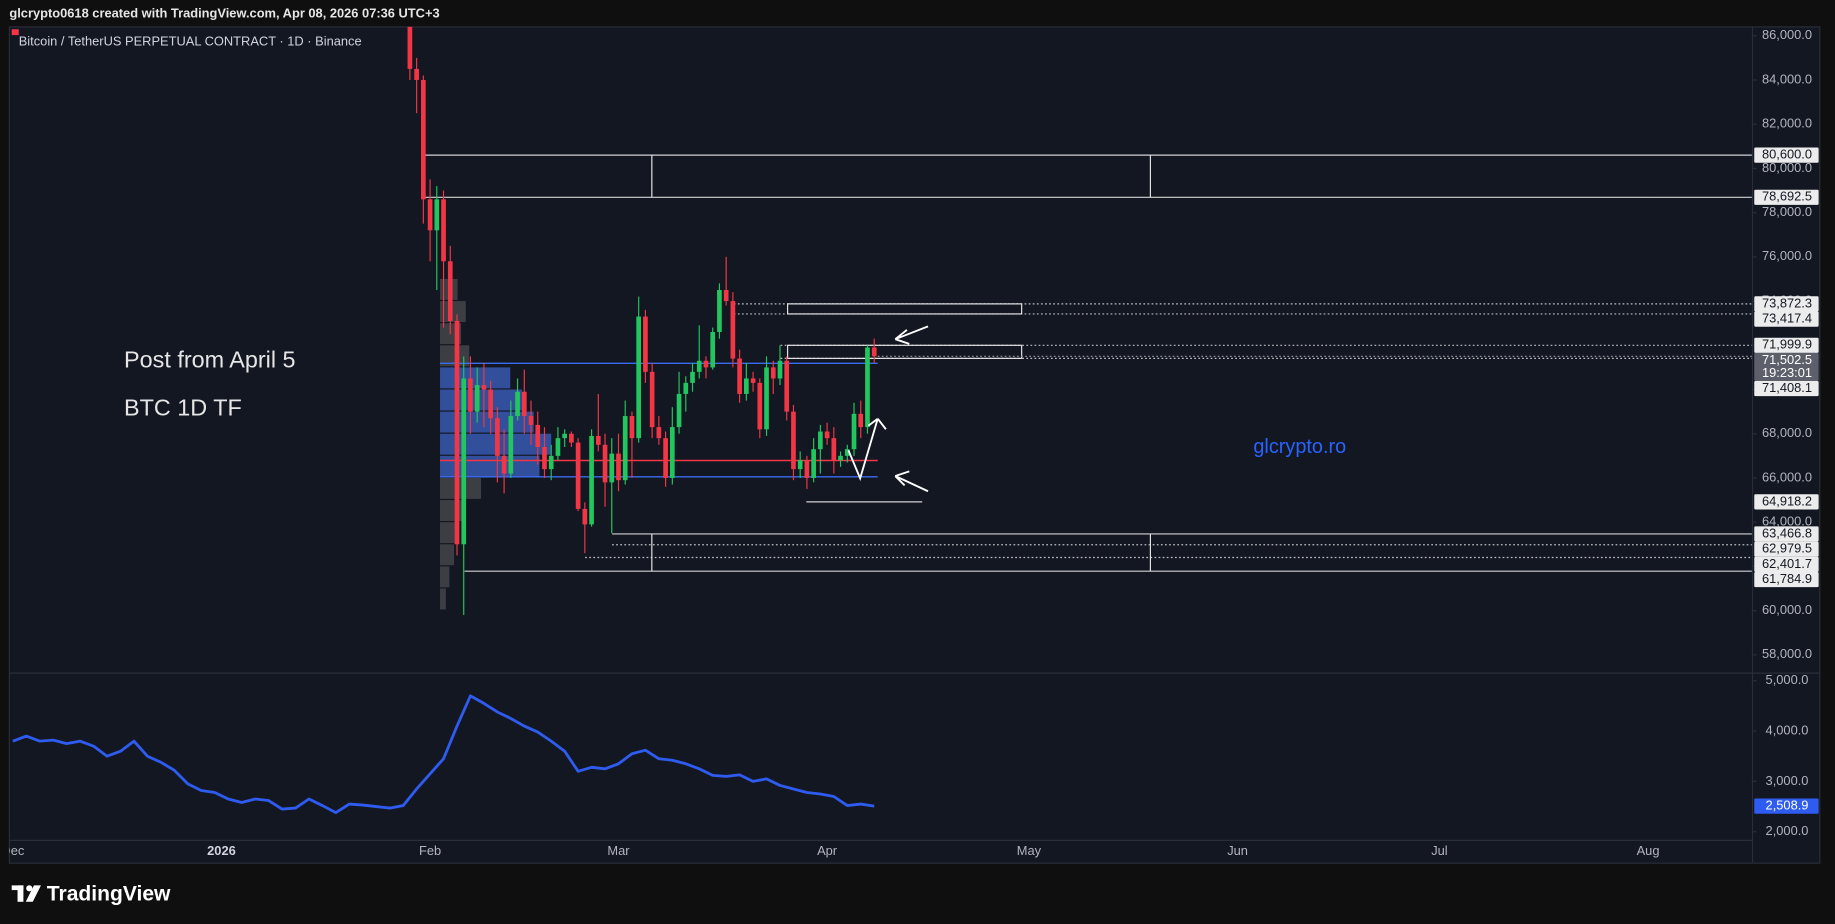 This screenshot has width=1835, height=924. What do you see at coordinates (1787, 255) in the screenshot?
I see `y-tick-label: 76,000.0` at bounding box center [1787, 255].